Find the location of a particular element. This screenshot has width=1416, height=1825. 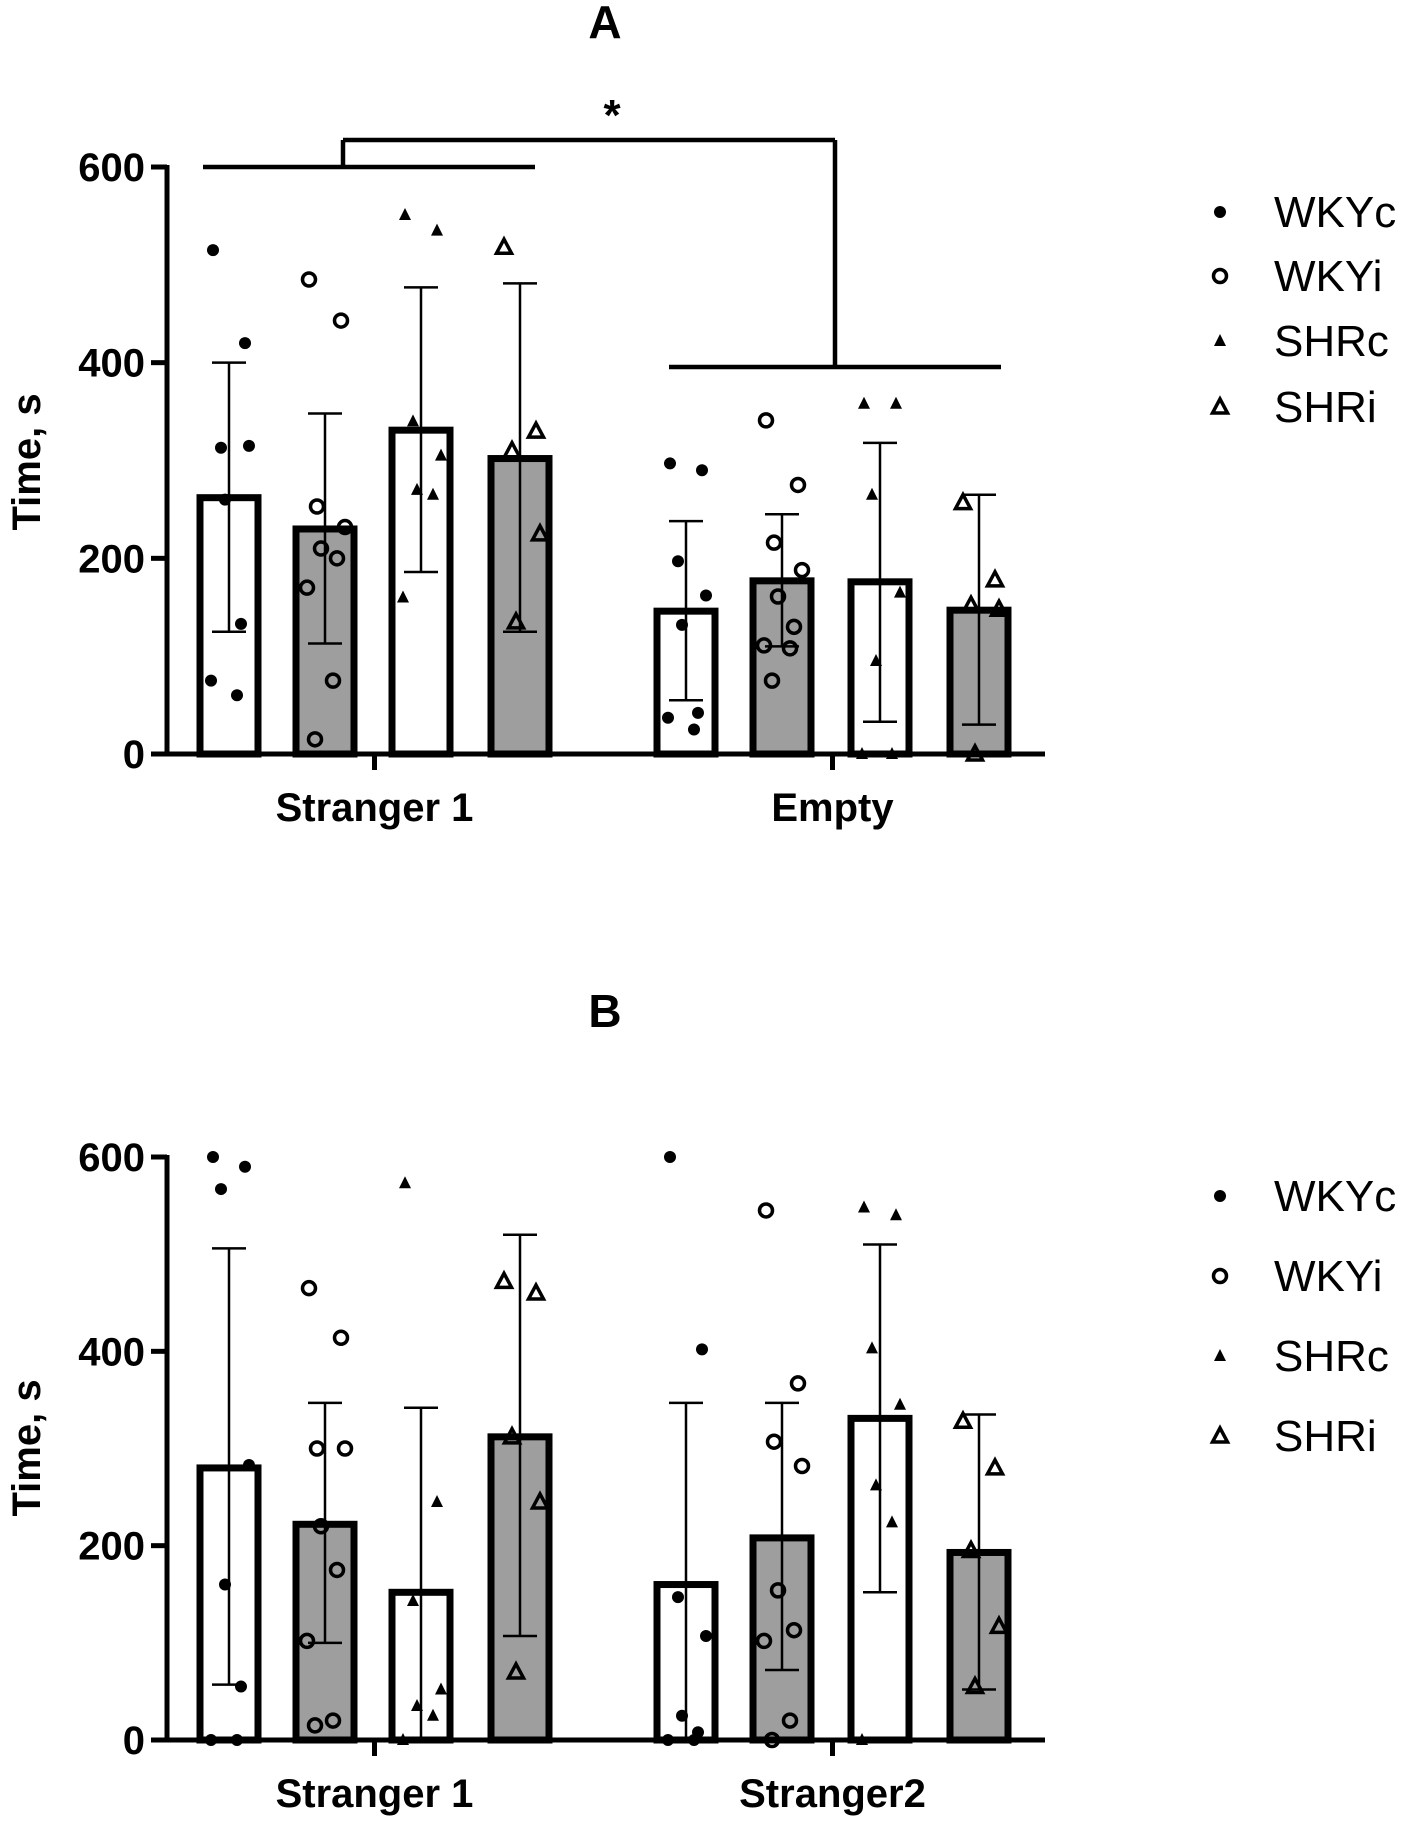

y-axis-label-a: Time, s is located at coordinates (27, 461).